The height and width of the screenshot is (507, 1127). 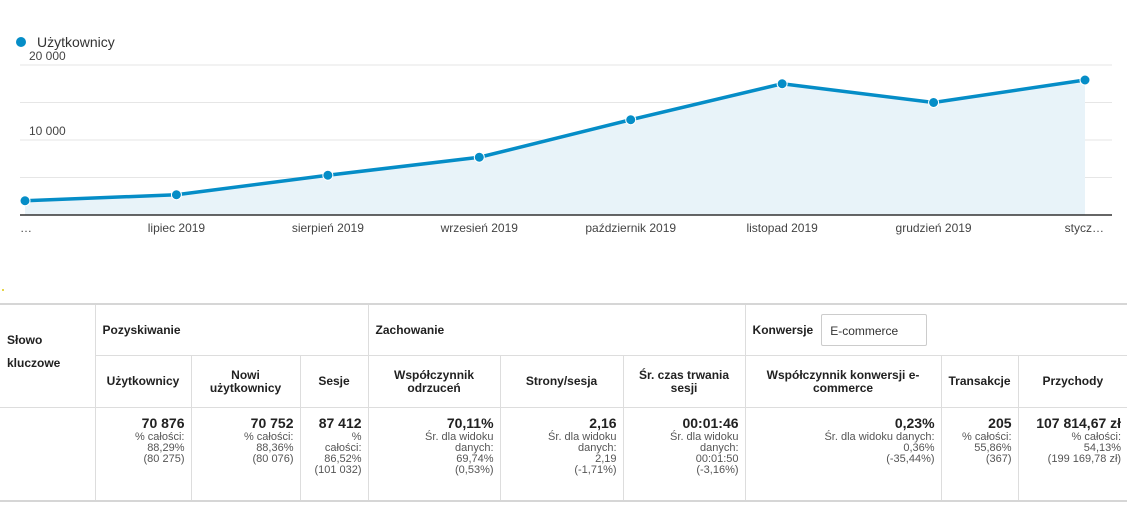 I want to click on y-tick-label: 10 000, so click(x=47, y=131).